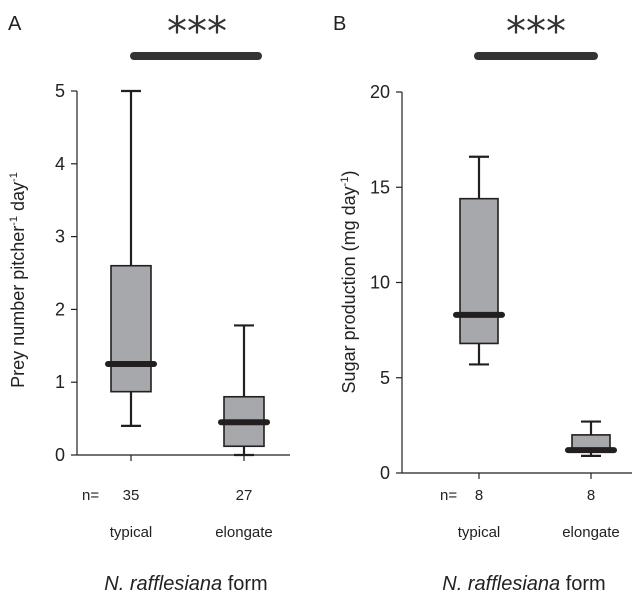 The image size is (639, 595). Describe the element at coordinates (380, 187) in the screenshot. I see `y-tick-label: 15` at that location.